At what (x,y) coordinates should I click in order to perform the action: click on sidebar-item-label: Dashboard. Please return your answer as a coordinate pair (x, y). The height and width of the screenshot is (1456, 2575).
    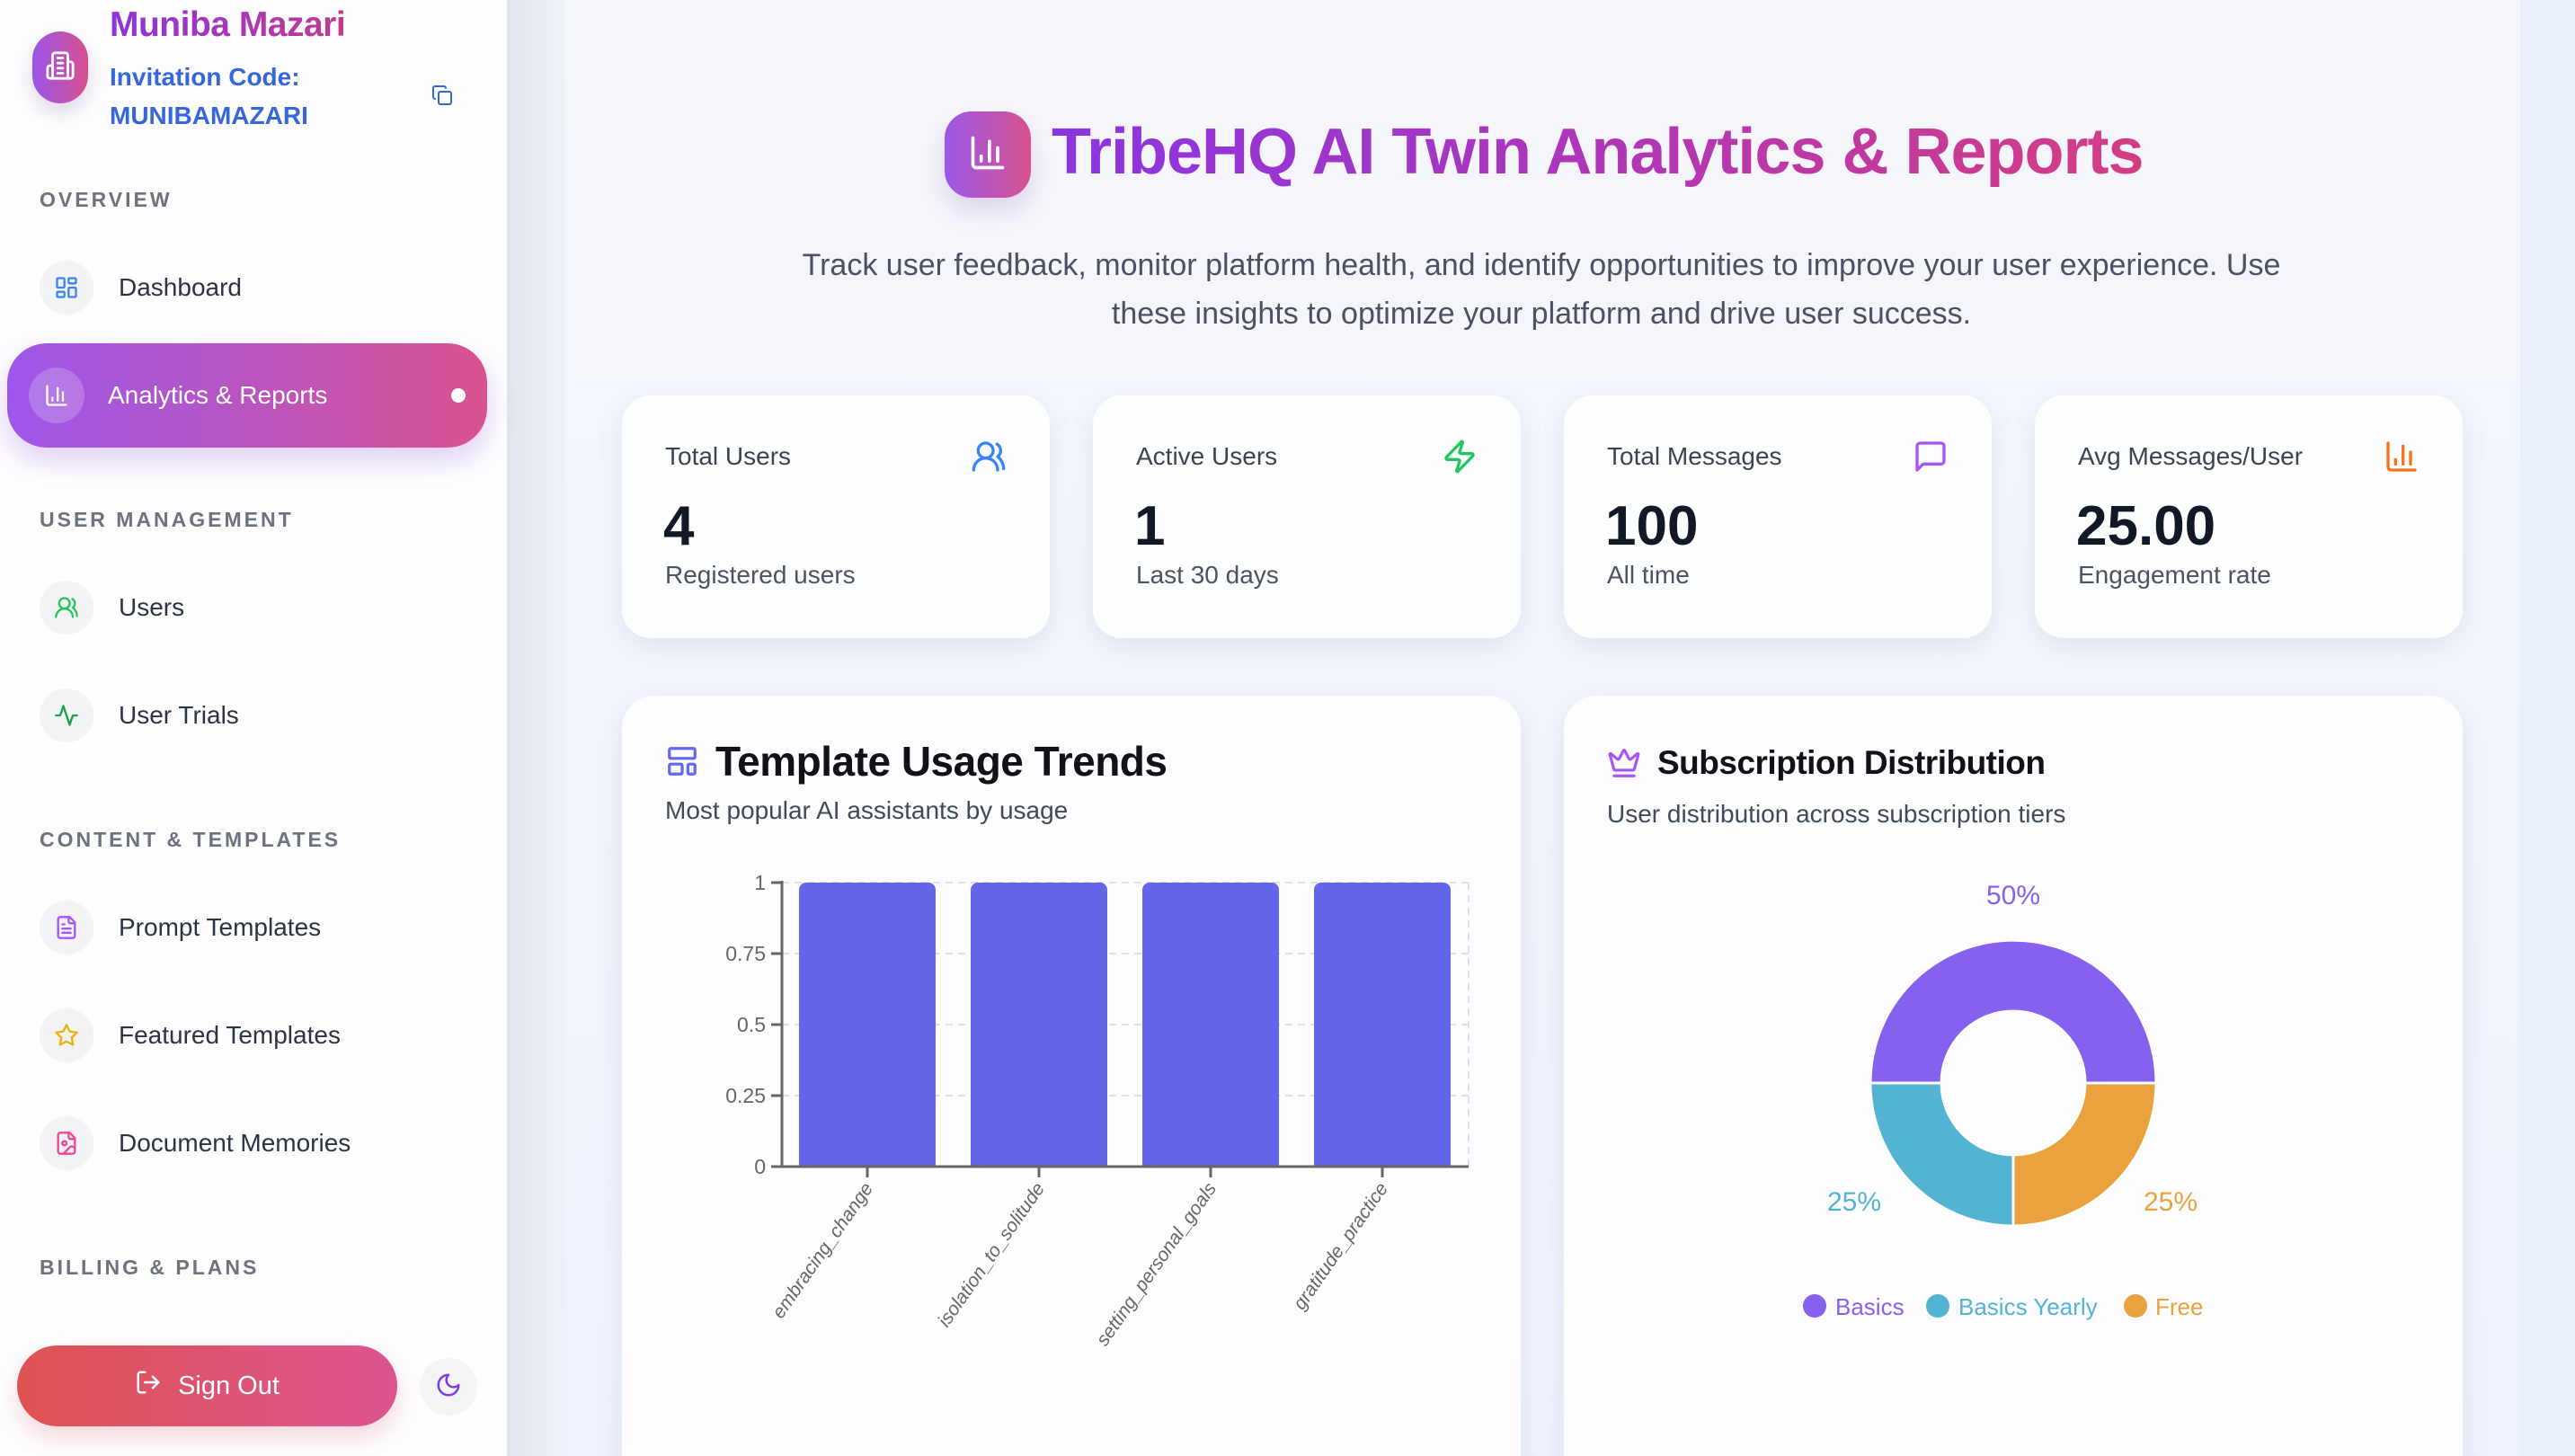
    Looking at the image, I should click on (180, 287).